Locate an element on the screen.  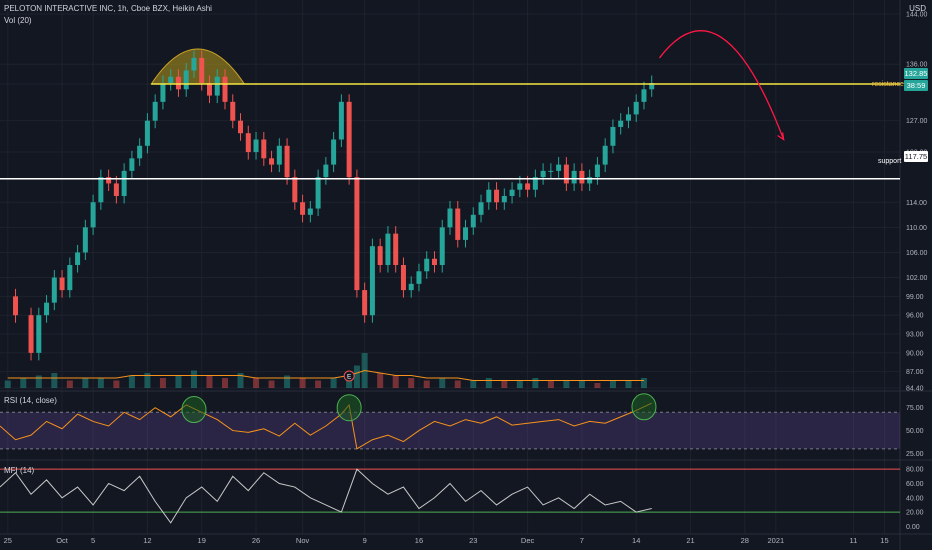
time-tick-0: 25 is located at coordinates (8, 540).